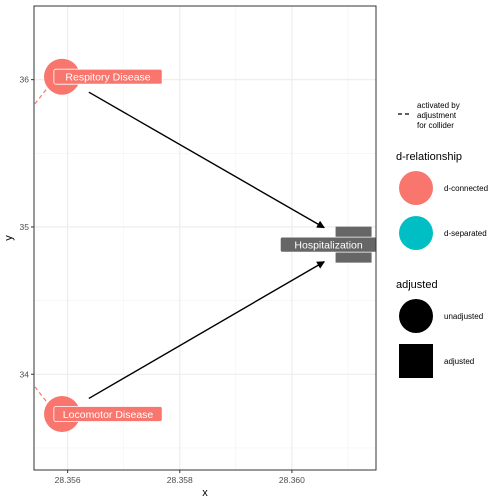 This screenshot has width=504, height=504. I want to click on y-tick-label: 34, so click(25, 374).